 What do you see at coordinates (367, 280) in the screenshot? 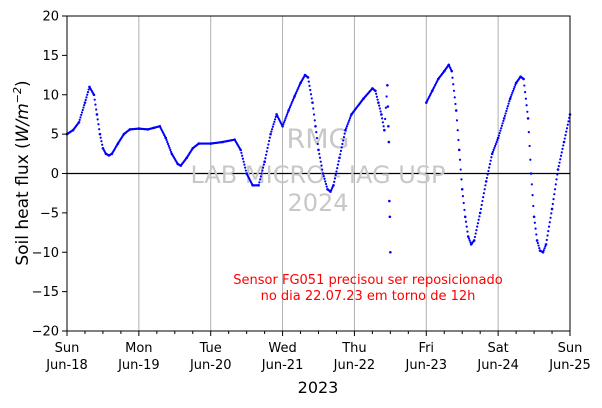
I see `annotation-line: Sensor FG051 precisou ser reposicionado` at bounding box center [367, 280].